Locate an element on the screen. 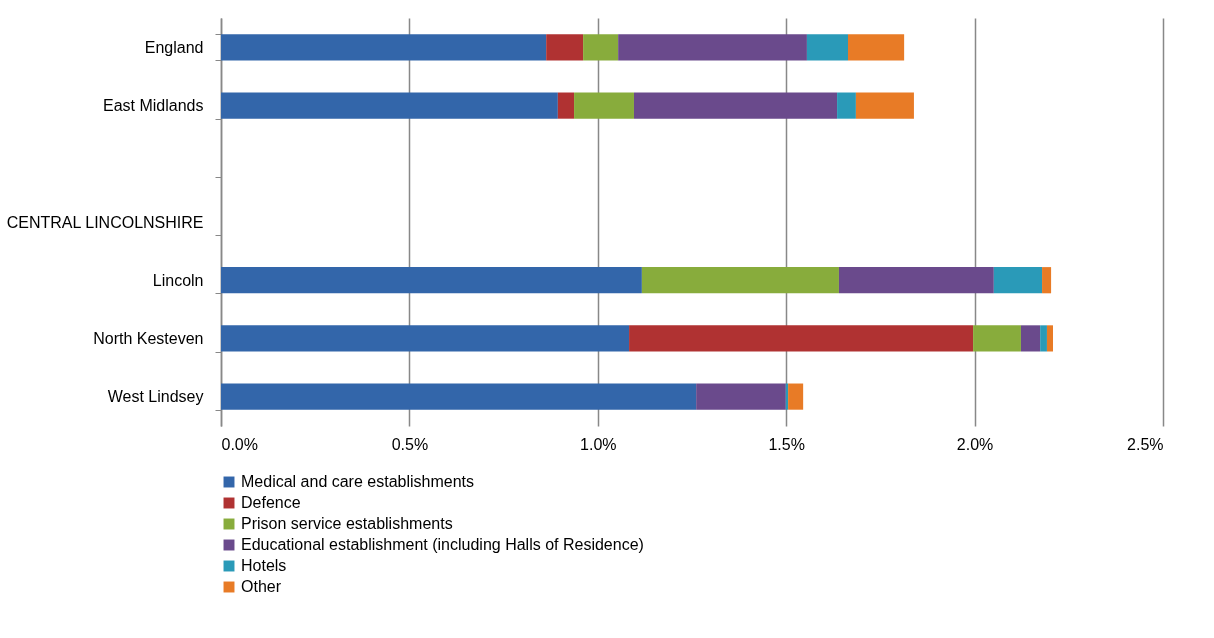 The height and width of the screenshot is (638, 1214). y-tick-label: East Midlands is located at coordinates (153, 106).